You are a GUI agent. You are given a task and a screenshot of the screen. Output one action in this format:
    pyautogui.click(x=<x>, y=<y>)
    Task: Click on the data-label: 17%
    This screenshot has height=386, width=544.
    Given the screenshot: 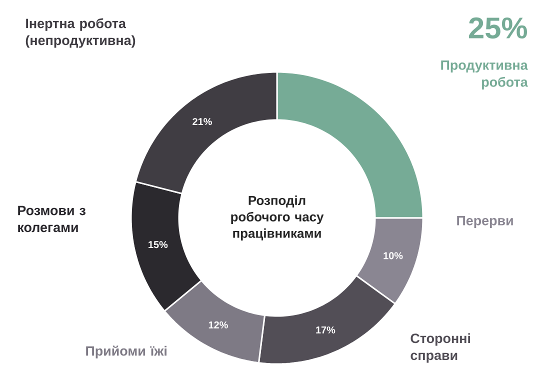 What is the action you would take?
    pyautogui.click(x=326, y=330)
    